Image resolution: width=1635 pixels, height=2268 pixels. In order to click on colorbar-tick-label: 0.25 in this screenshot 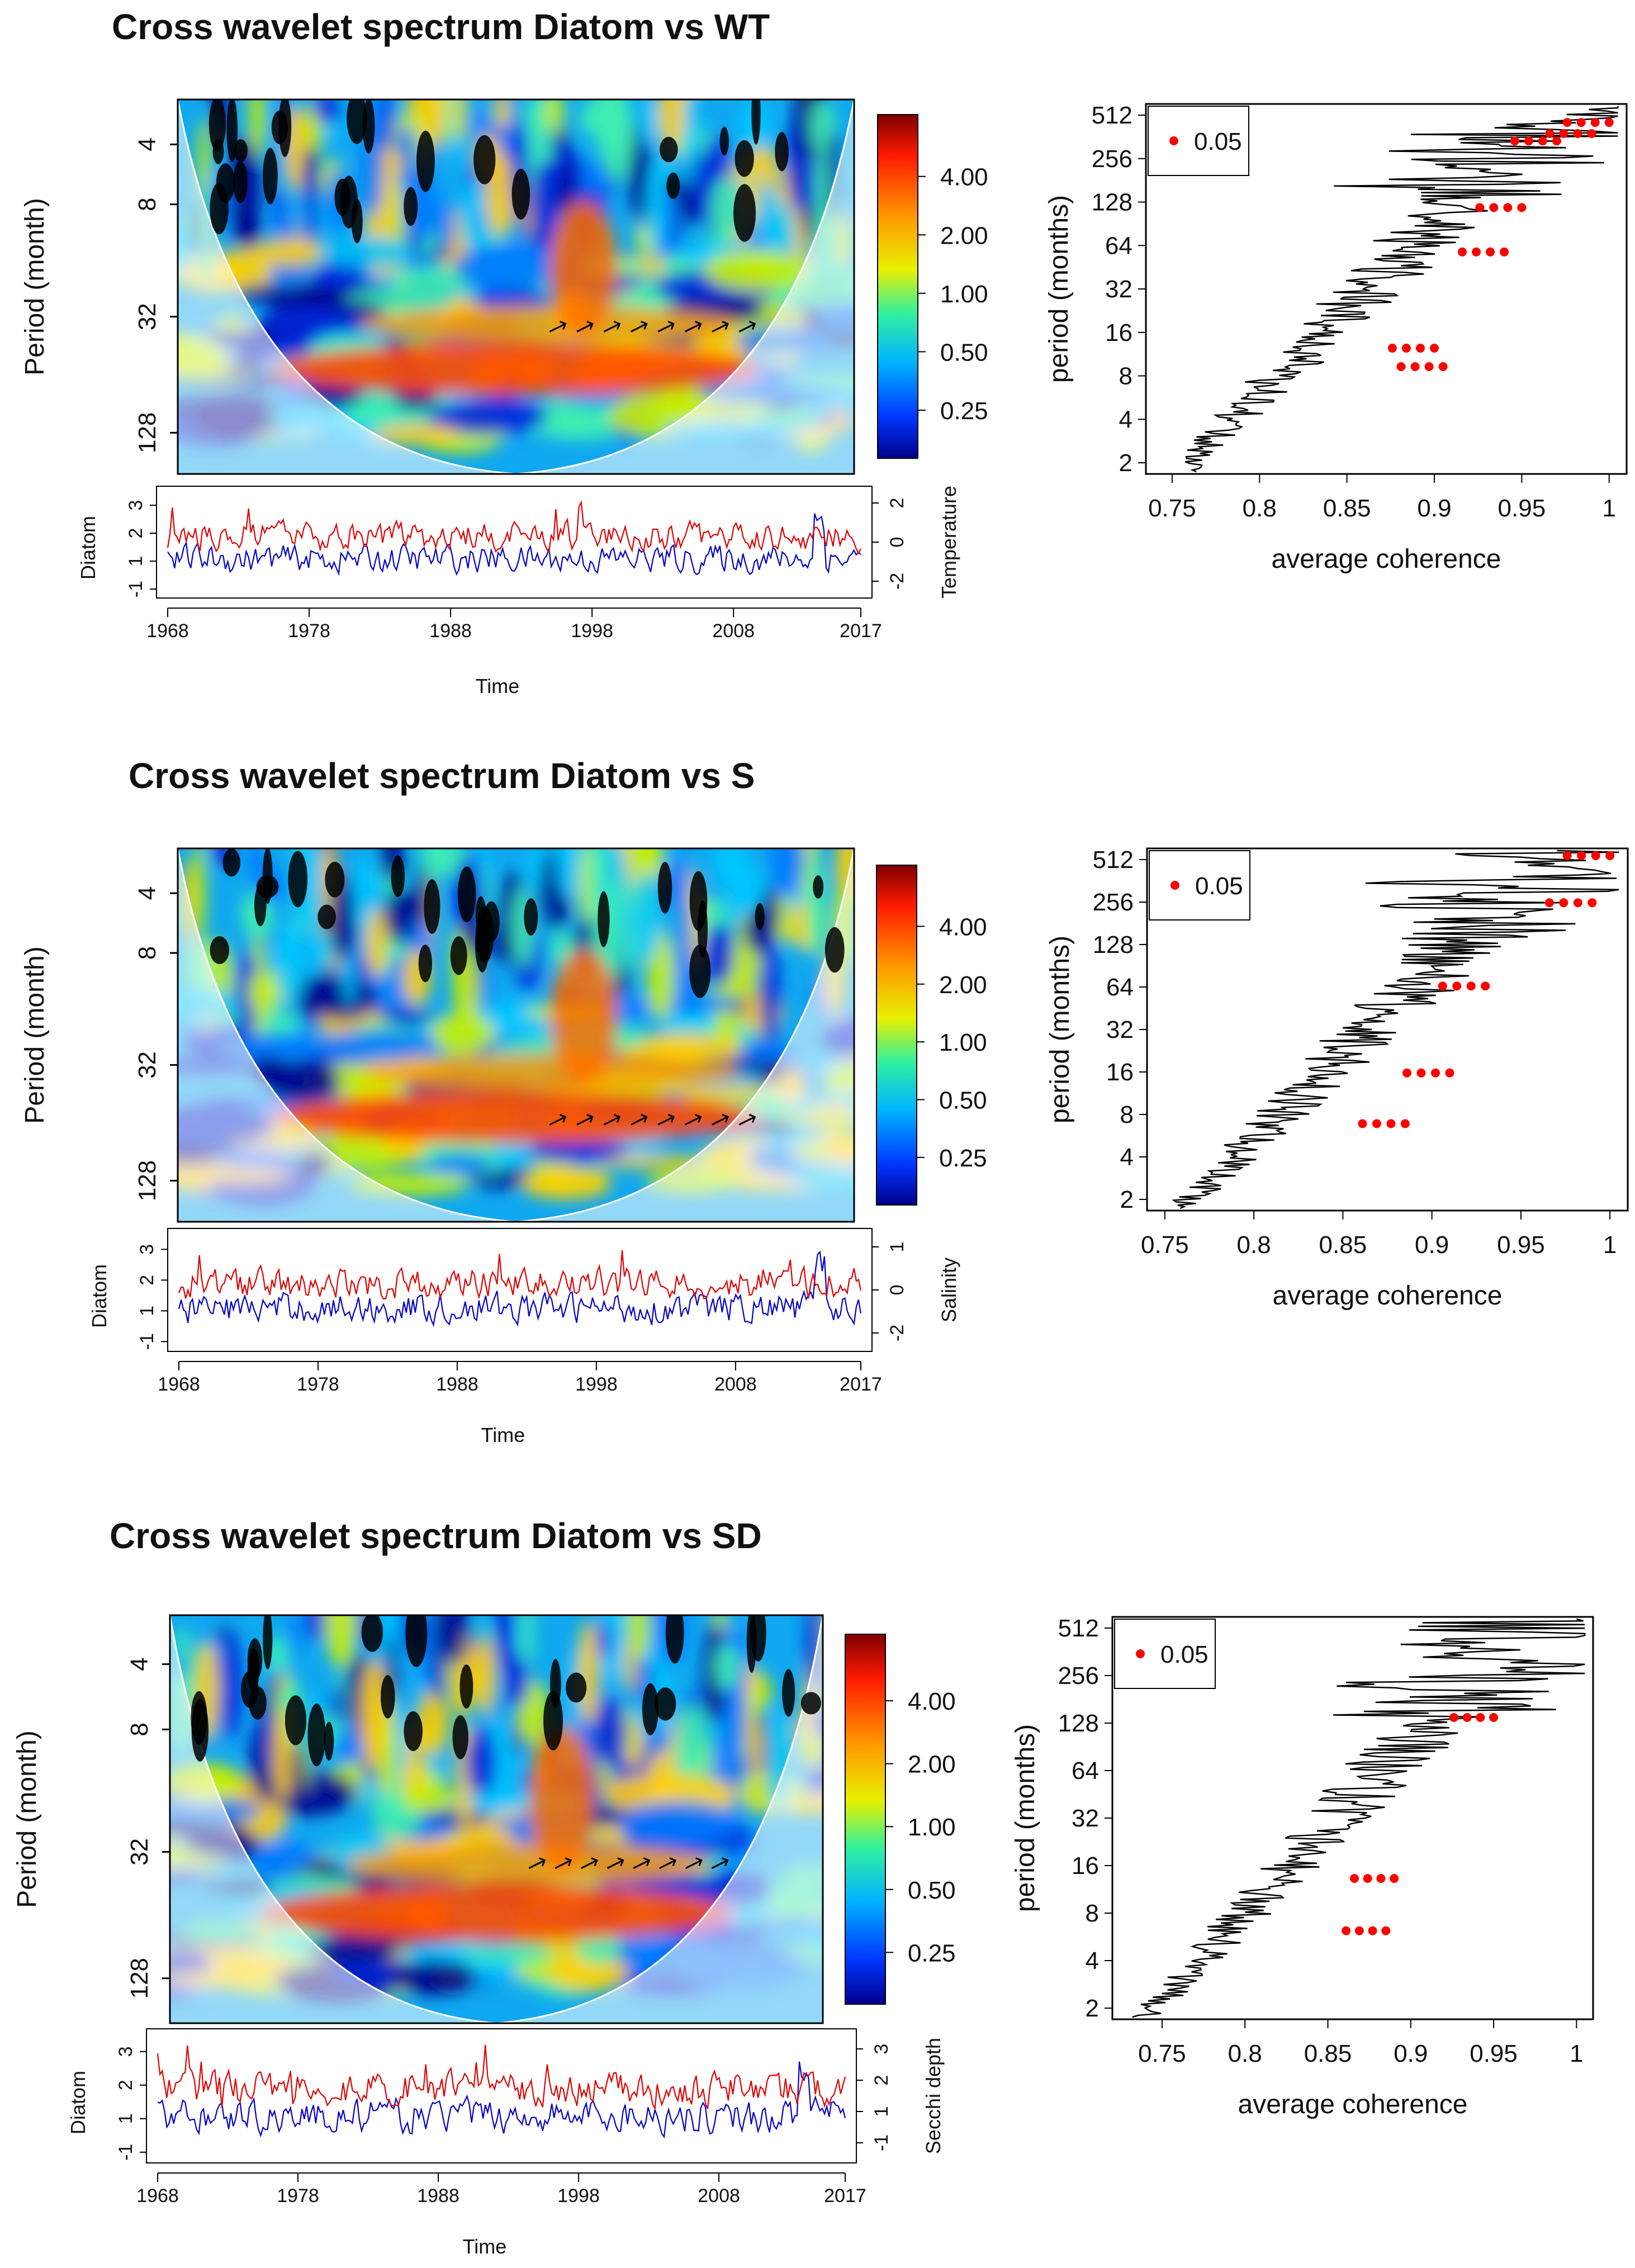, I will do `click(963, 1158)`.